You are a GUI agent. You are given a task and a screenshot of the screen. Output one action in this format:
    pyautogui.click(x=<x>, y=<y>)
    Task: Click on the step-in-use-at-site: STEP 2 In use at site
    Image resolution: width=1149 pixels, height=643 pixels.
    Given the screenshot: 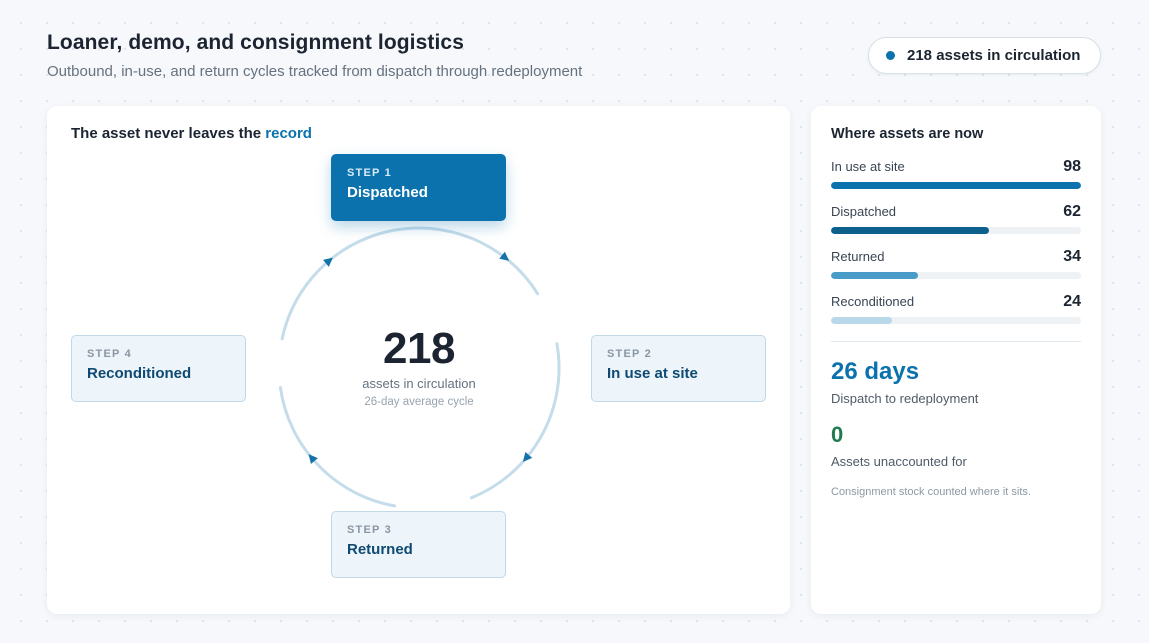 What is the action you would take?
    pyautogui.click(x=678, y=368)
    